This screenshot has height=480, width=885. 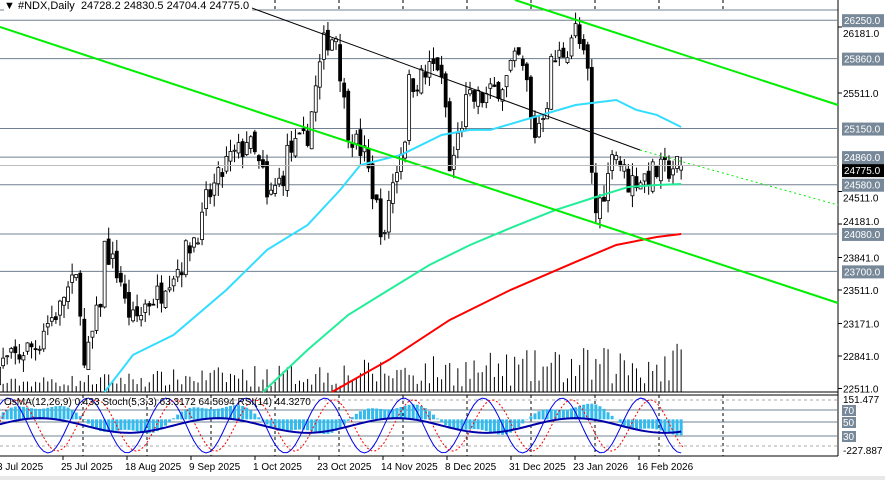 I want to click on volume-bars, so click(x=342, y=367).